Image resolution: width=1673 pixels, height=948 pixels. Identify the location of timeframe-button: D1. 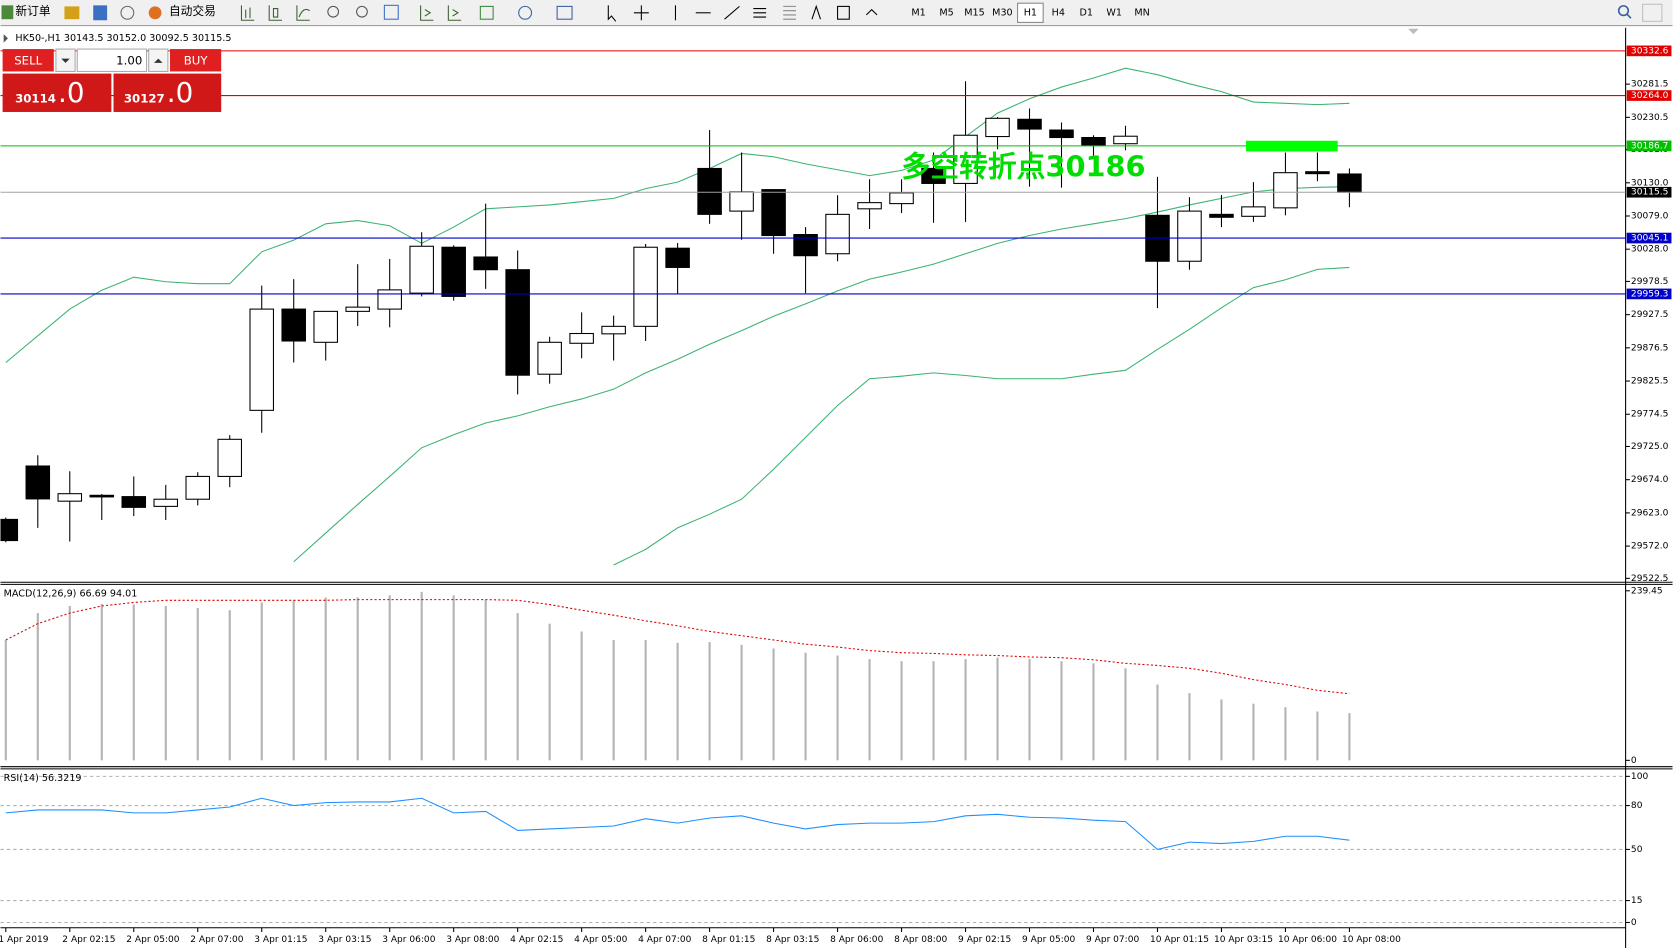
(1086, 12).